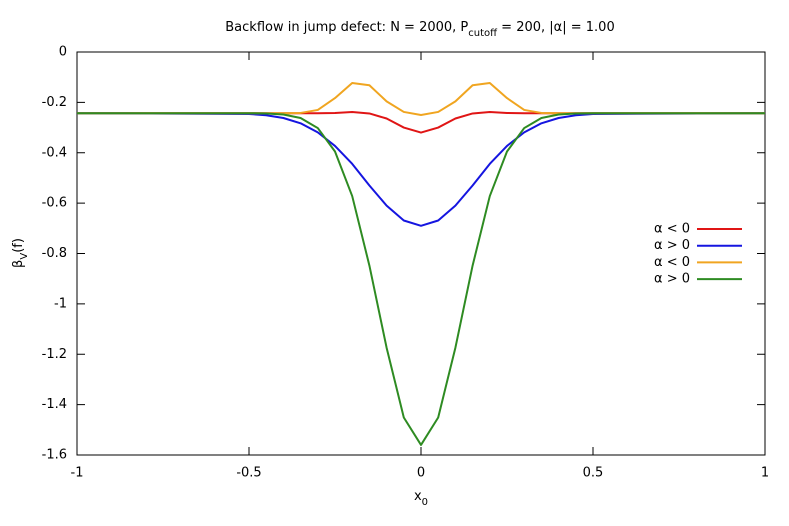 The image size is (789, 526). Describe the element at coordinates (18, 264) in the screenshot. I see `y-axis-label-part: β` at that location.